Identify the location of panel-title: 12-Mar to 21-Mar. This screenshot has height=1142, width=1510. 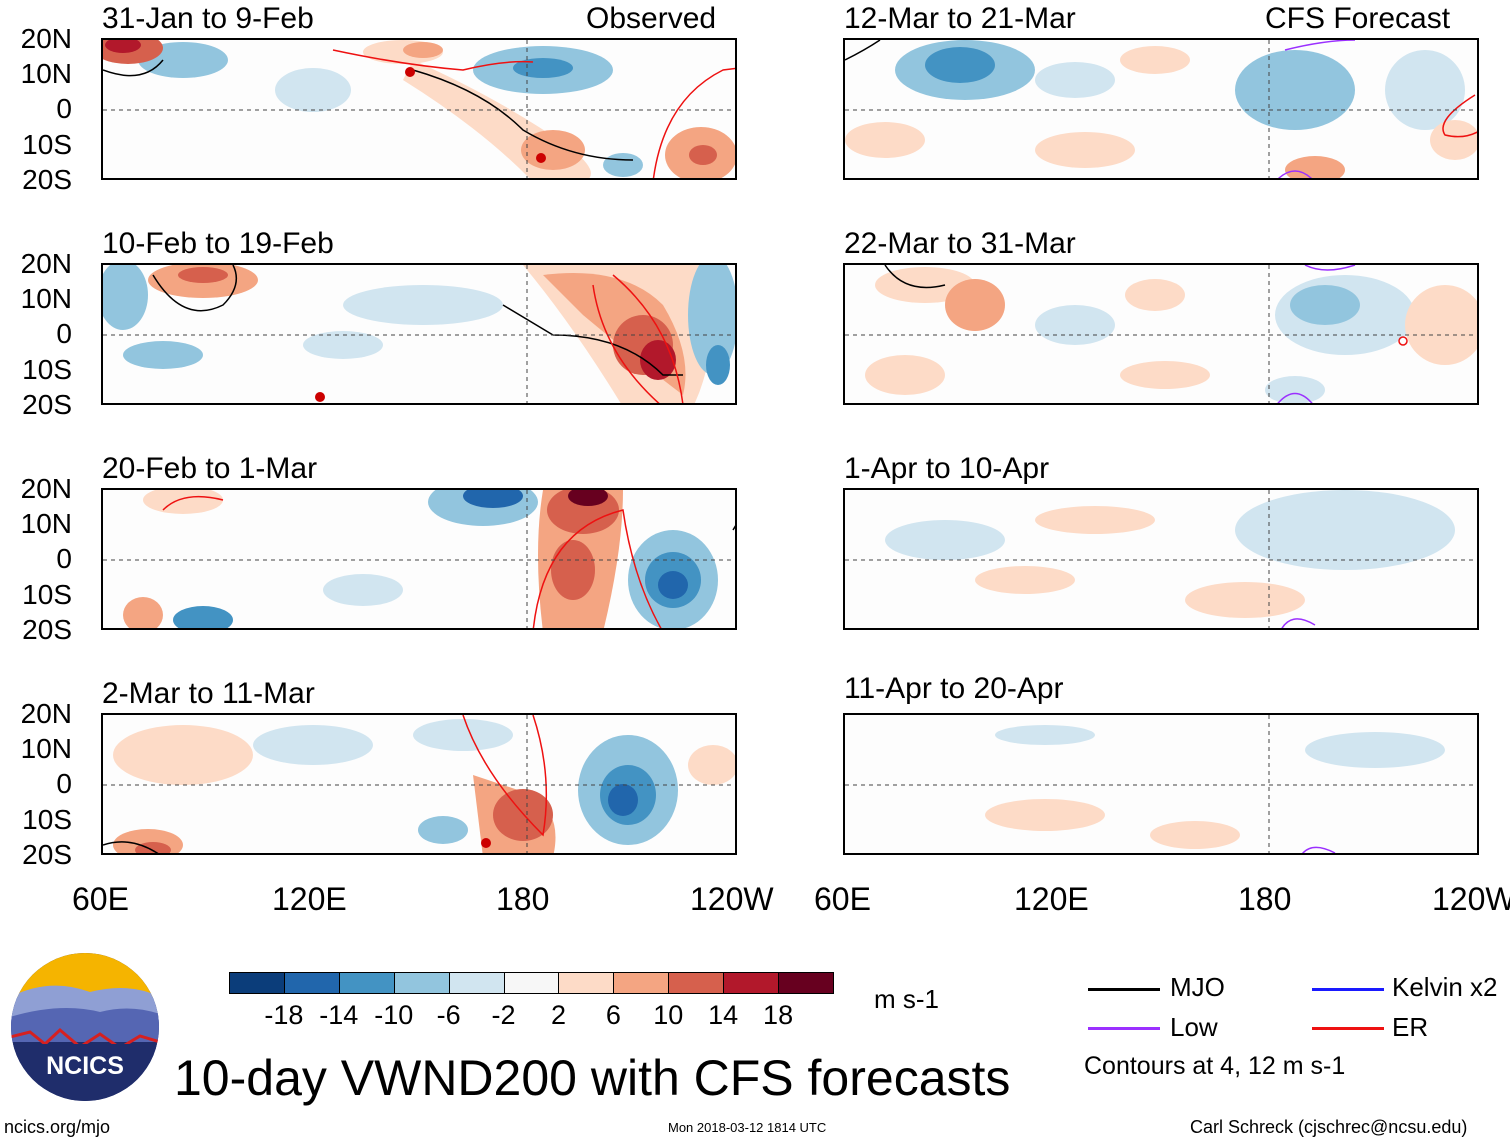
(960, 18).